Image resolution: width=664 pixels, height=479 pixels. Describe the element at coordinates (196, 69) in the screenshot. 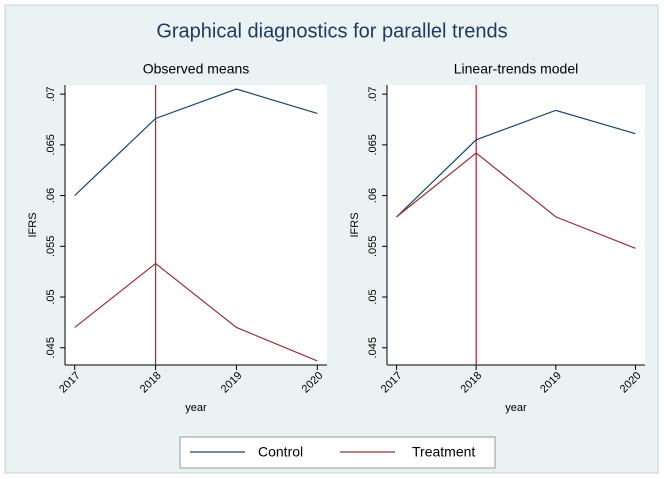

I see `panel-title: Observed means` at that location.